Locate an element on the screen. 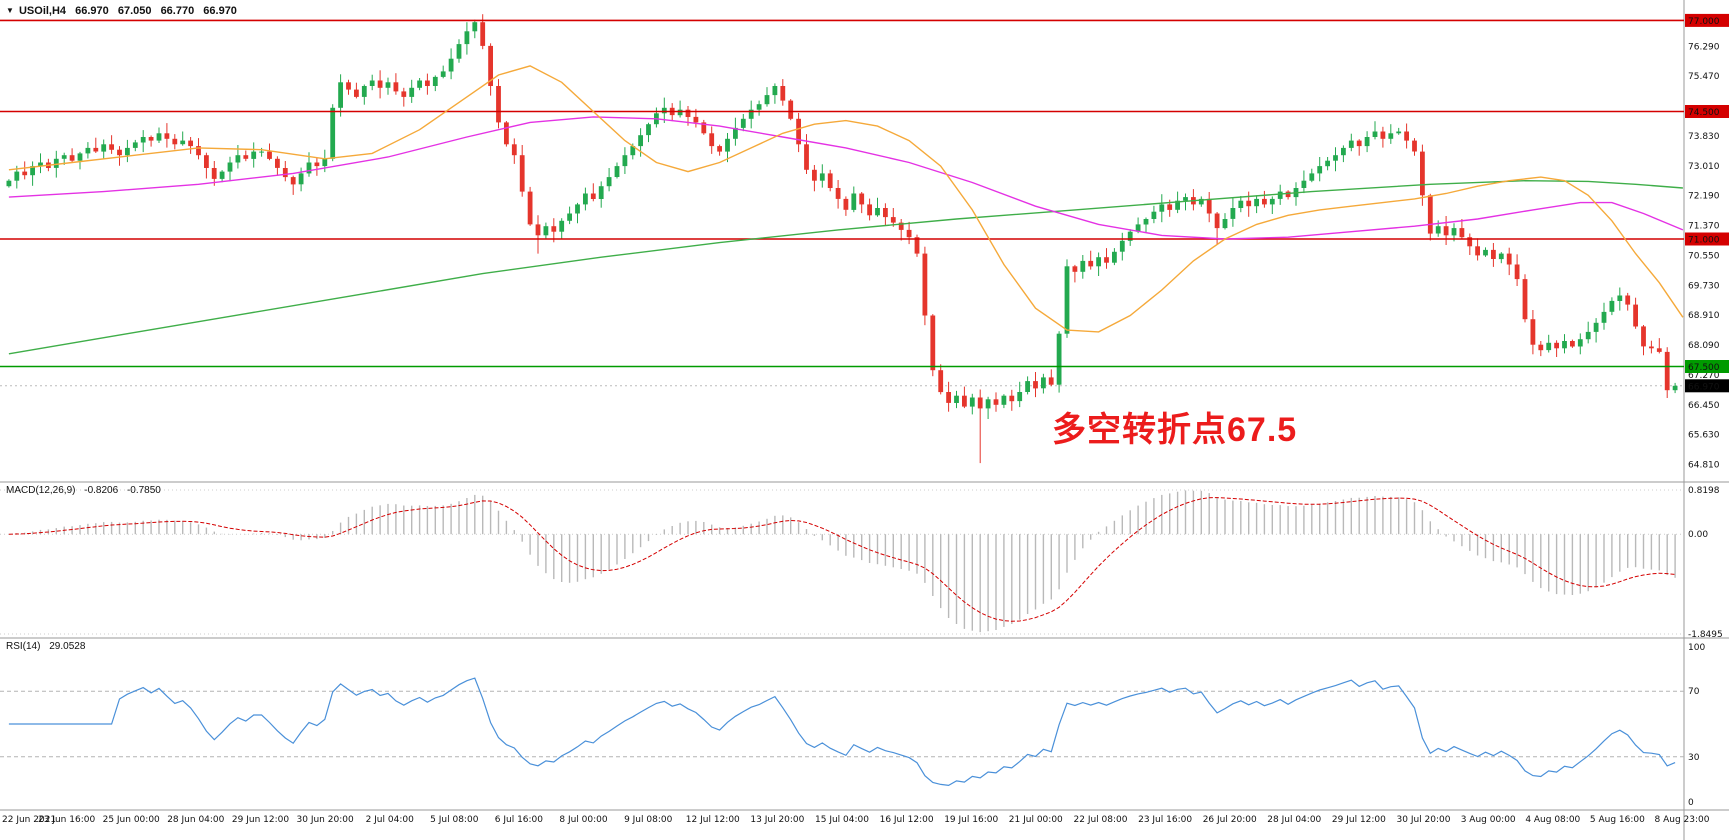  macd-name: MACD(12,26,9) is located at coordinates (41, 490).